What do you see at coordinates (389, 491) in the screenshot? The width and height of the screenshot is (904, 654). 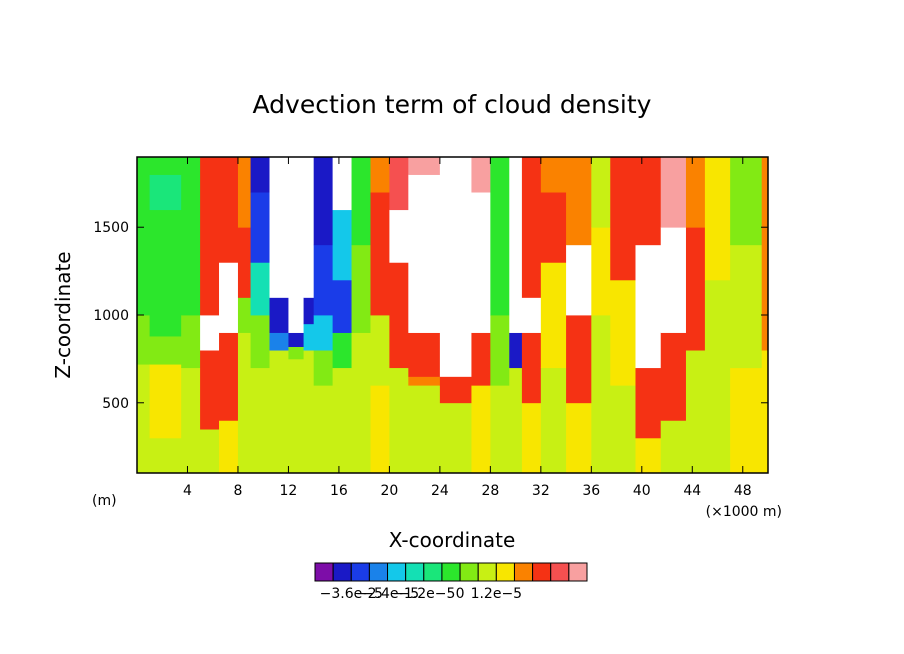 I see `x-tick-label: 20` at bounding box center [389, 491].